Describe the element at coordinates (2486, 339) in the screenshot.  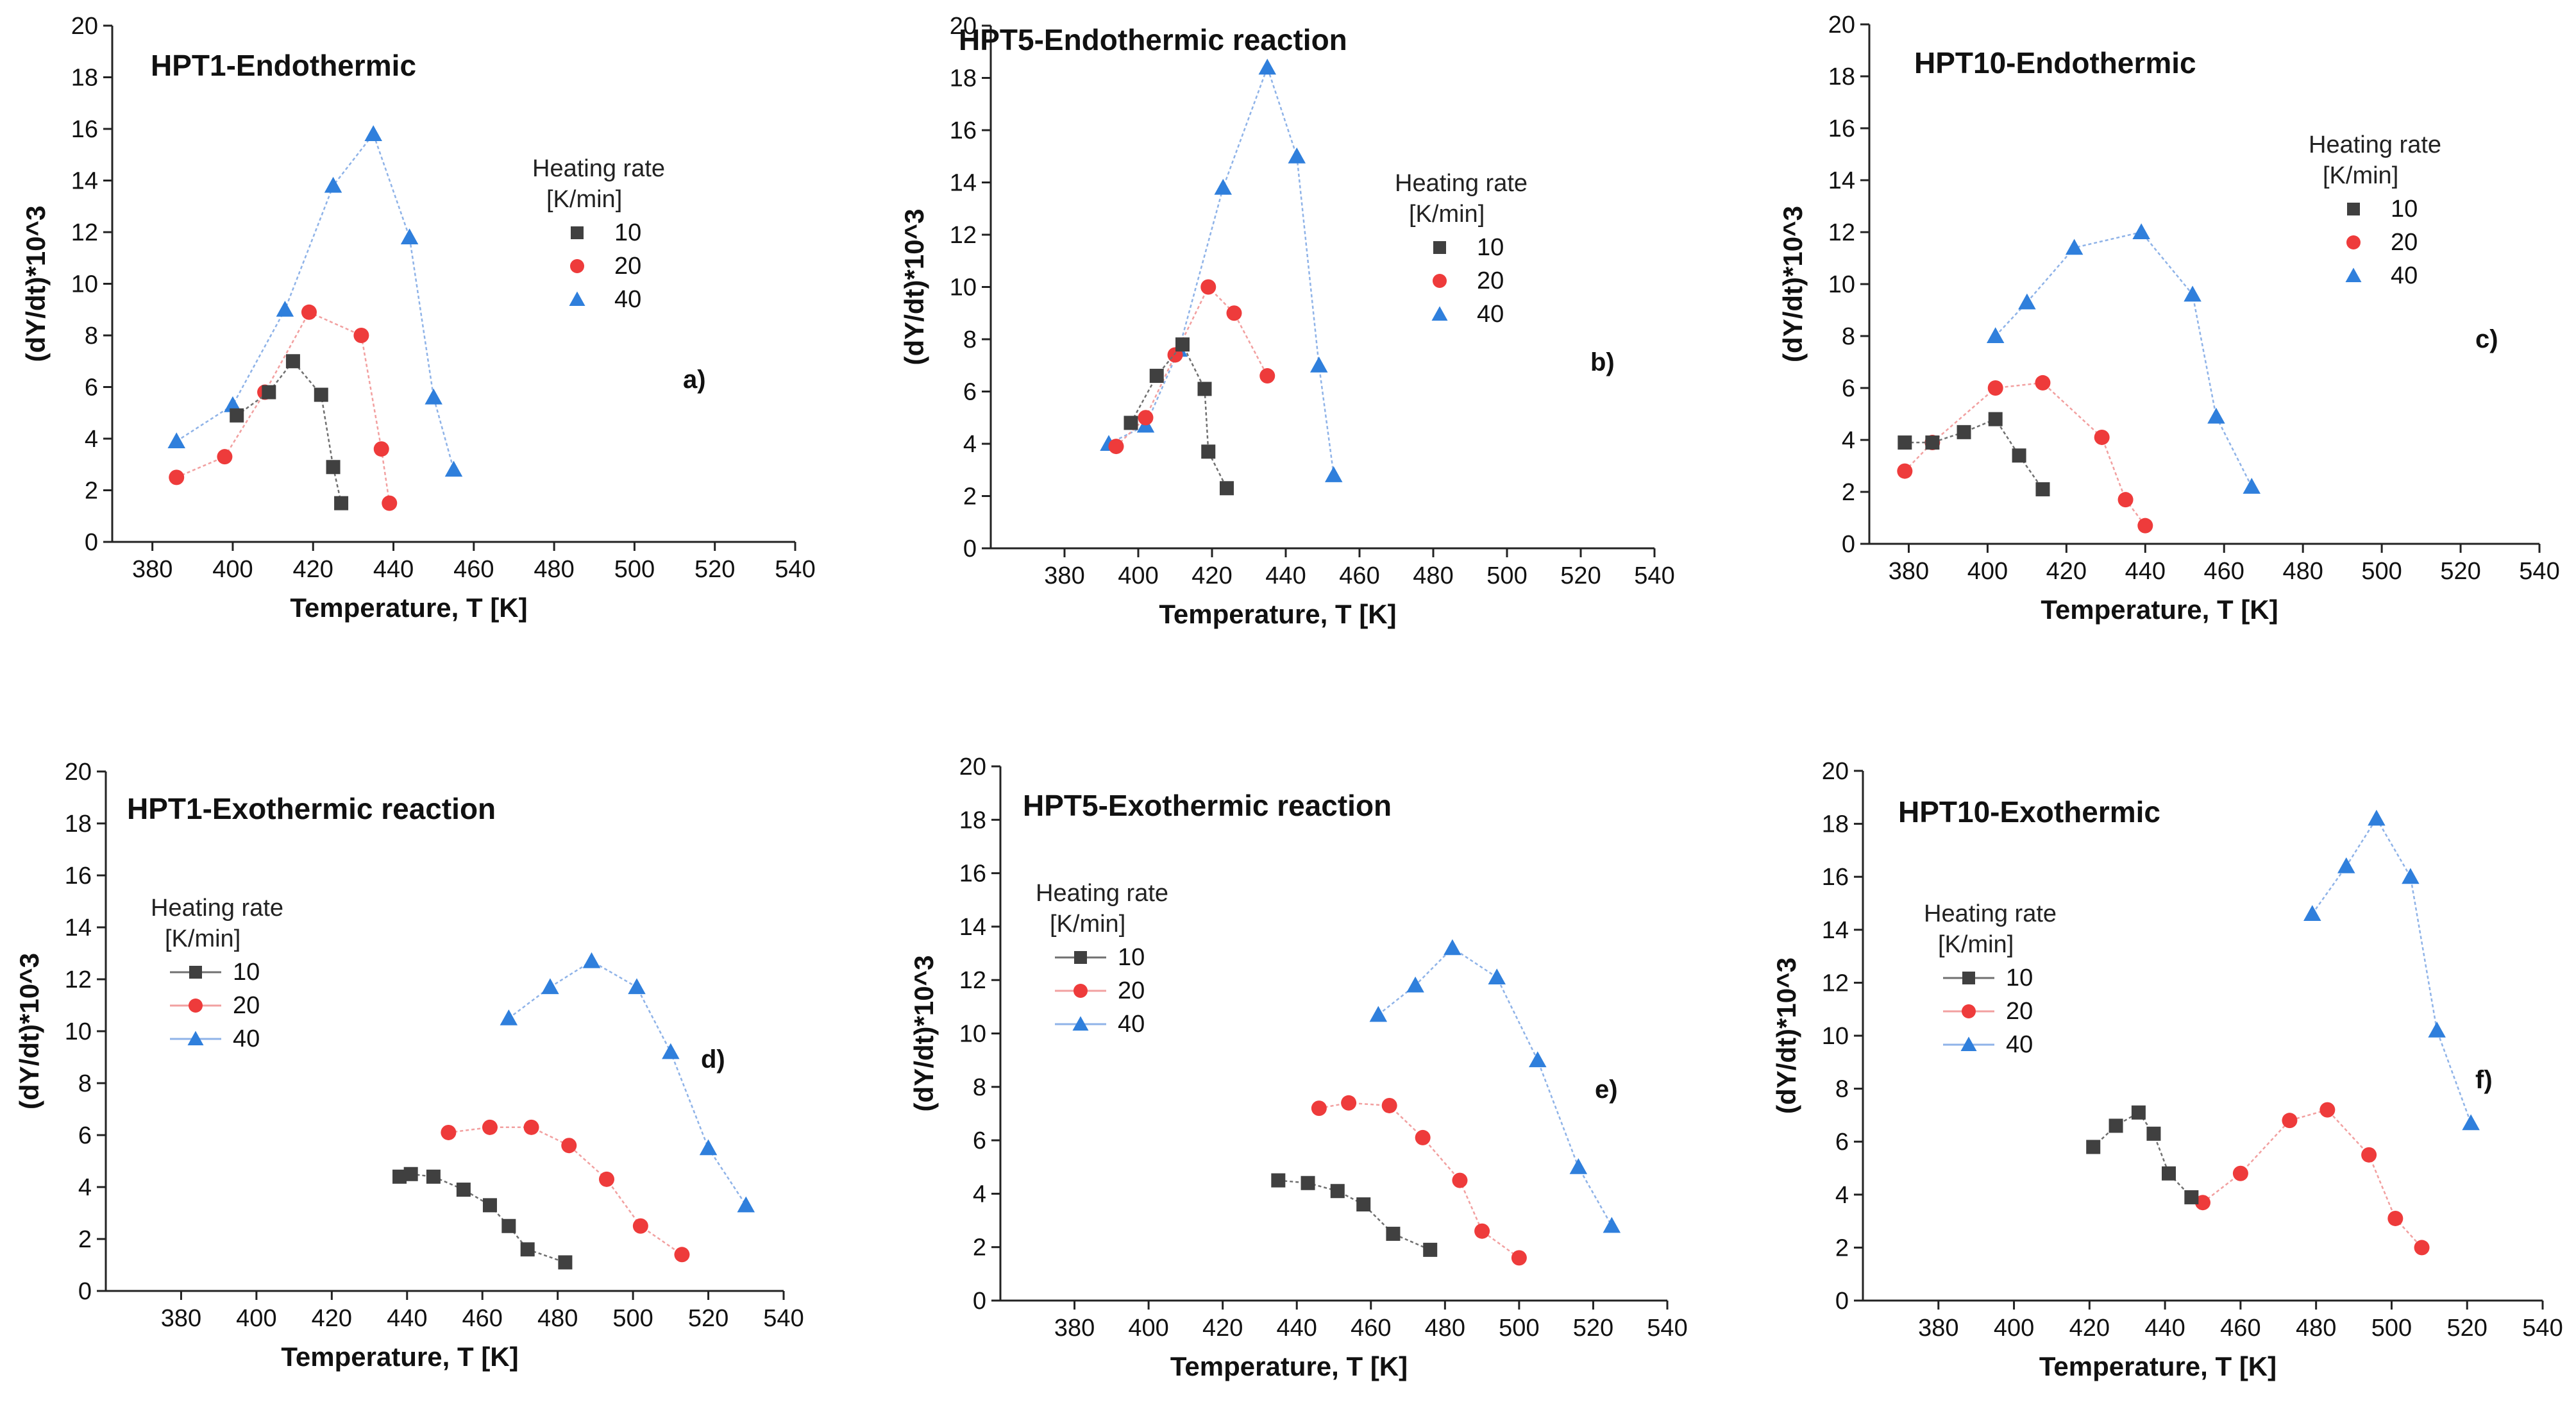
I see `panel-label: c)` at that location.